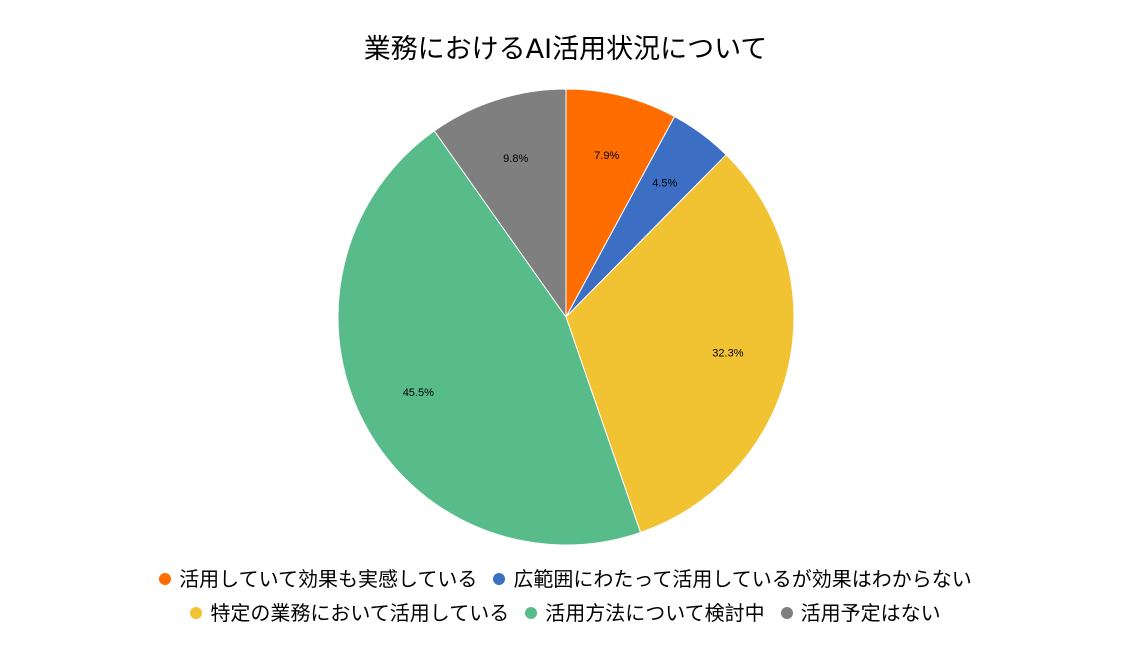 The height and width of the screenshot is (659, 1131). Describe the element at coordinates (664, 184) in the screenshot. I see `data-label: 4.5%` at that location.